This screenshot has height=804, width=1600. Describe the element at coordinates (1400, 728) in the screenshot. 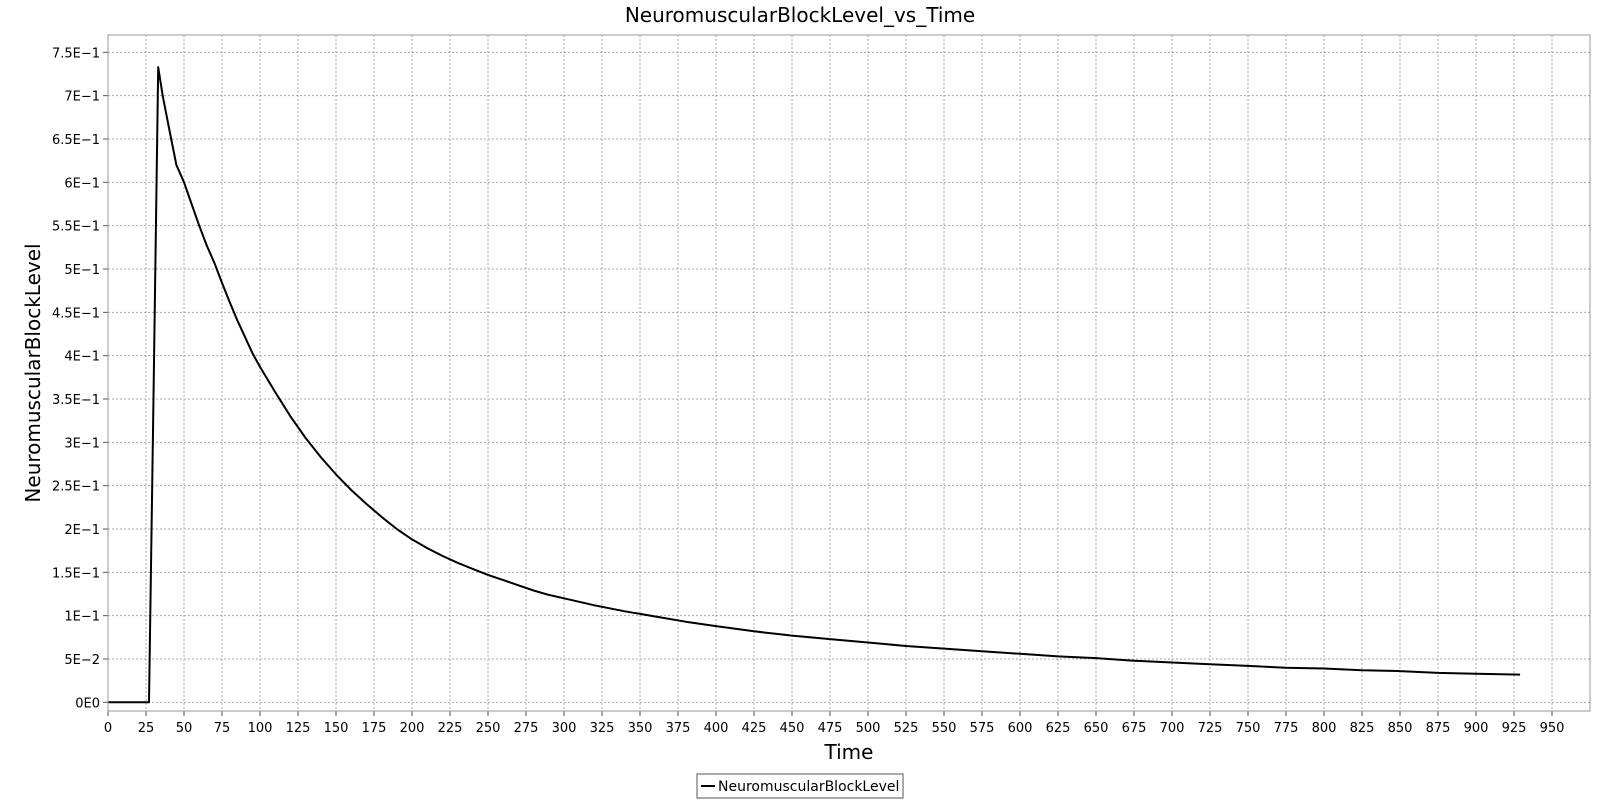

I see `x-tick-label: 850` at that location.